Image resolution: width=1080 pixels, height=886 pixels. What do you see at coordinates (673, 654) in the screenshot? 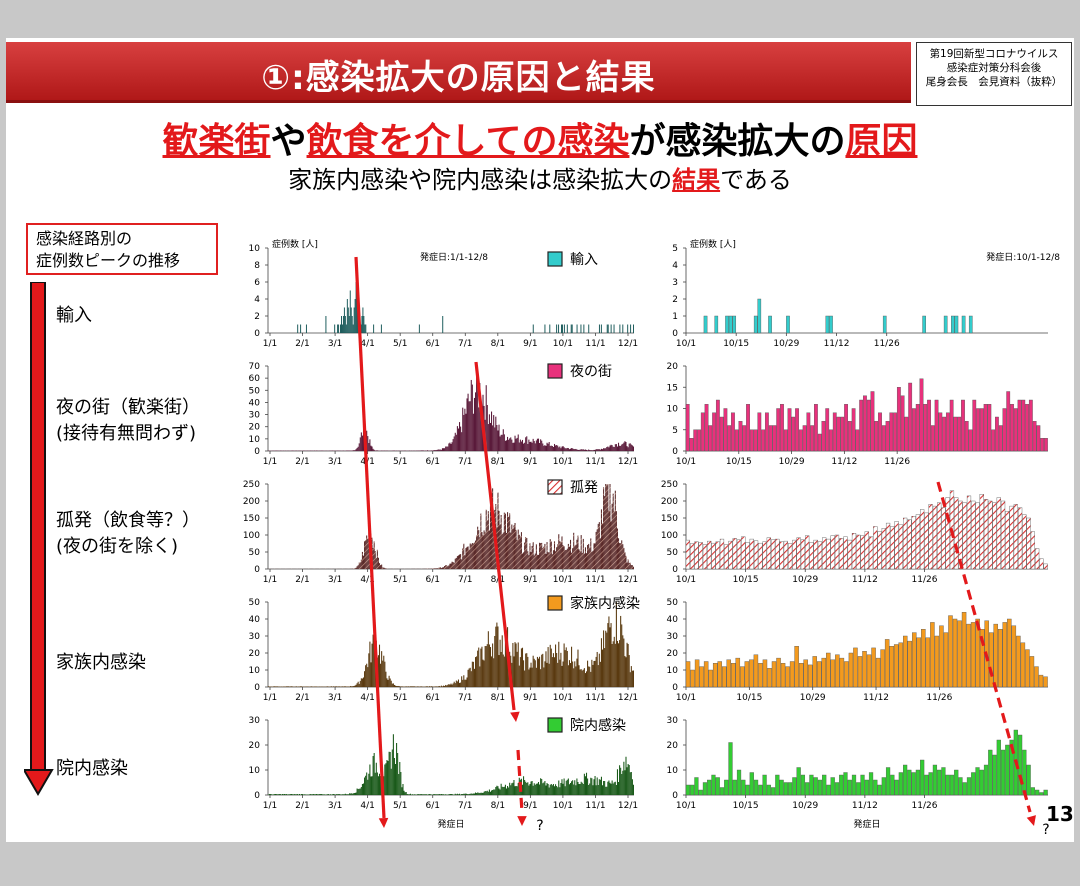
I see `y-tick-label: 20` at bounding box center [673, 654].